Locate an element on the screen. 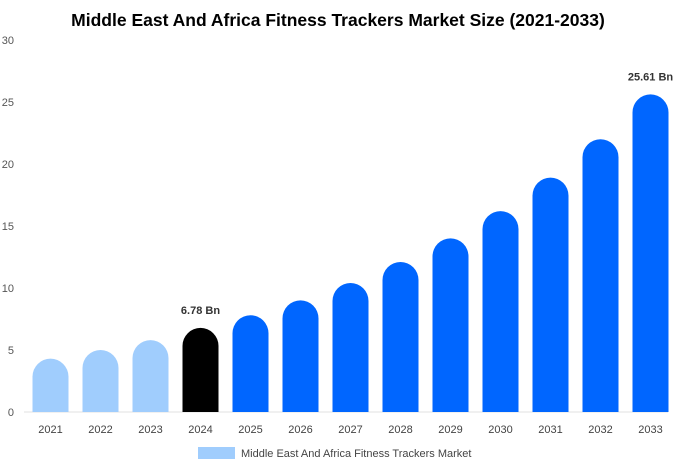 The image size is (675, 469). bar-2028 is located at coordinates (400, 336).